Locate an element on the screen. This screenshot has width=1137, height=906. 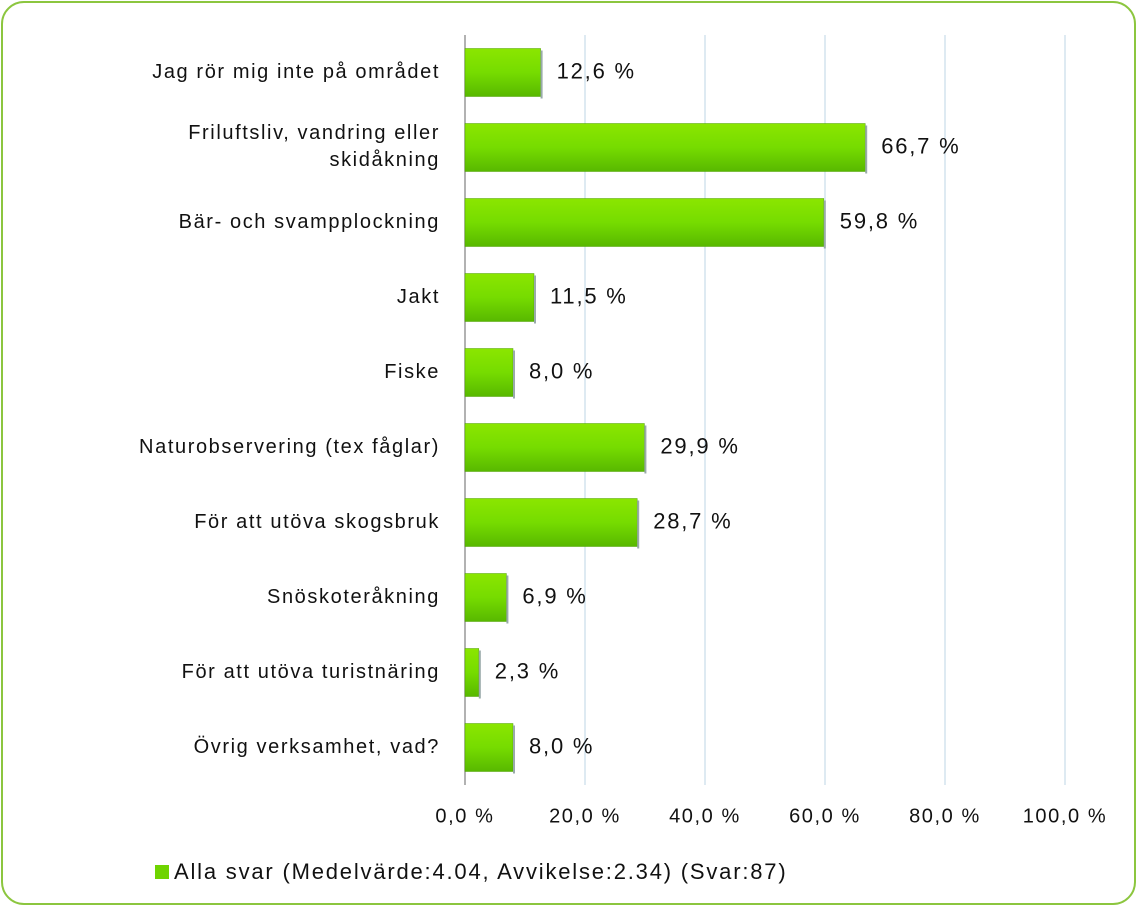
legend-swatch is located at coordinates (162, 872).